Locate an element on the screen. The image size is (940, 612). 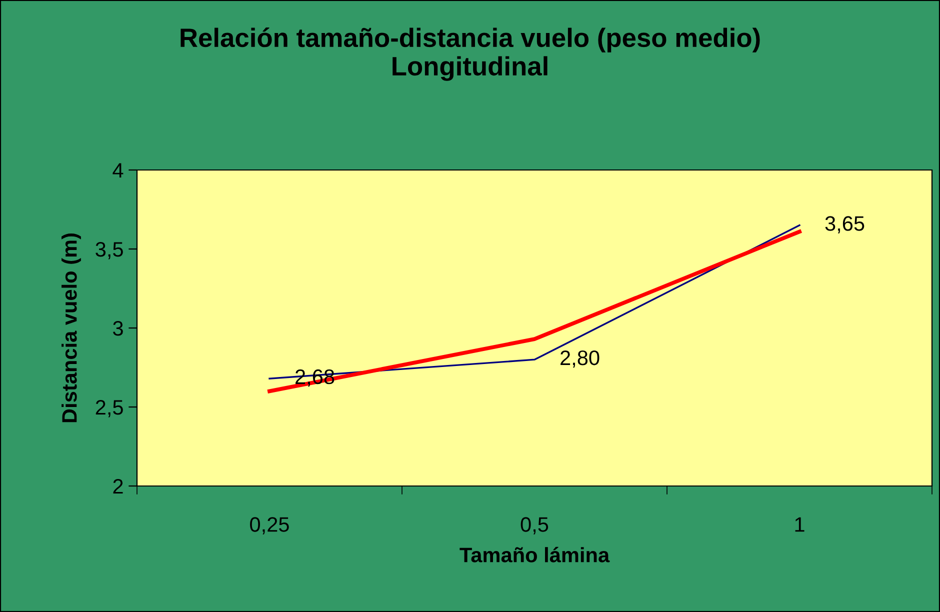
x-tick-label: 0,5 is located at coordinates (534, 525).